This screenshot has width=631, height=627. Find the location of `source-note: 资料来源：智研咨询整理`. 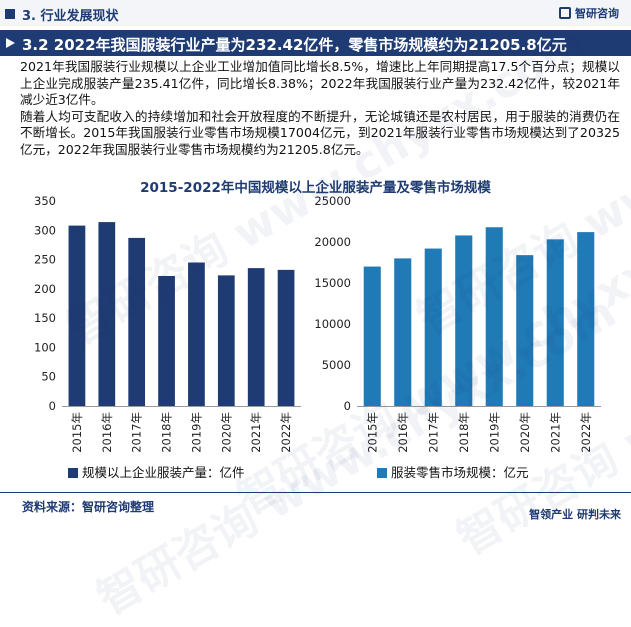

source-note: 资料来源：智研咨询整理 is located at coordinates (88, 507).